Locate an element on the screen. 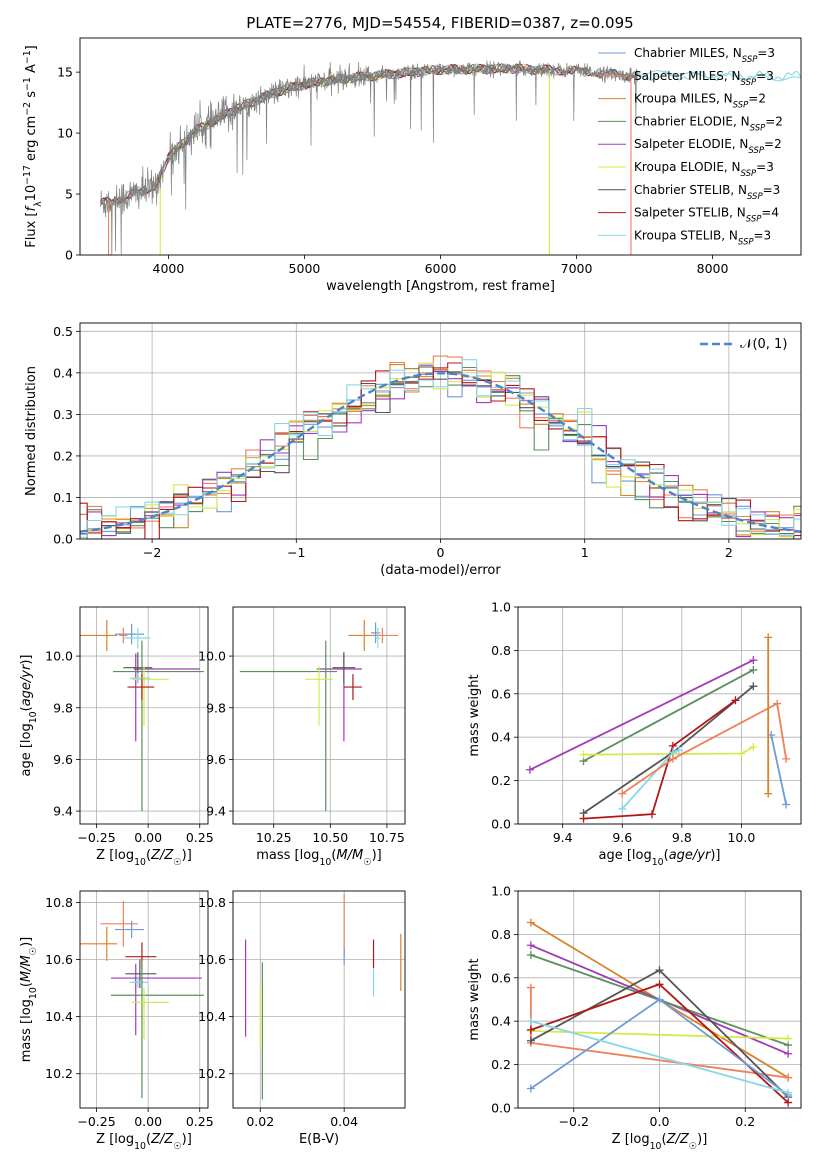 The height and width of the screenshot is (1170, 819). weight_vs_Z-plot-area is located at coordinates (659, 1012).